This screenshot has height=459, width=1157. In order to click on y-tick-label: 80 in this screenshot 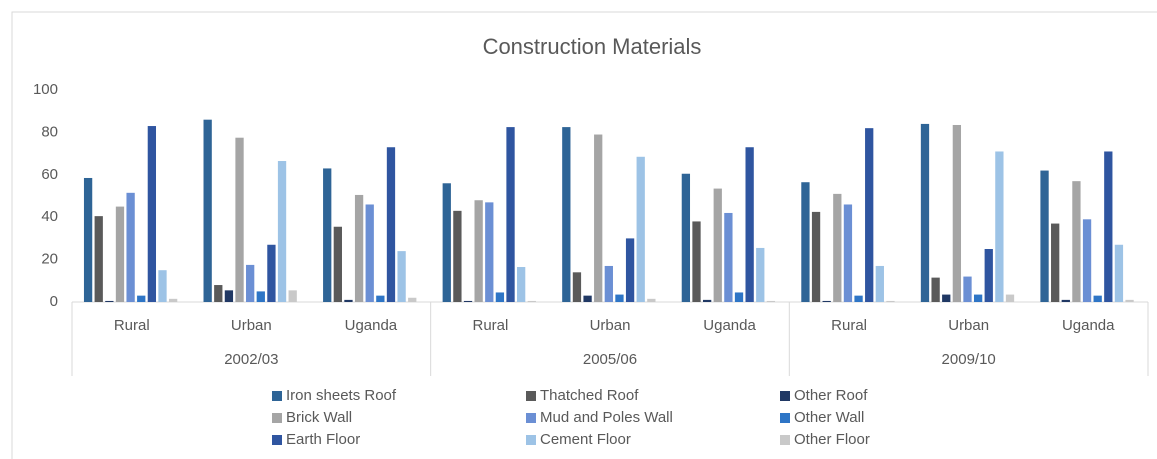, I will do `click(49, 131)`.